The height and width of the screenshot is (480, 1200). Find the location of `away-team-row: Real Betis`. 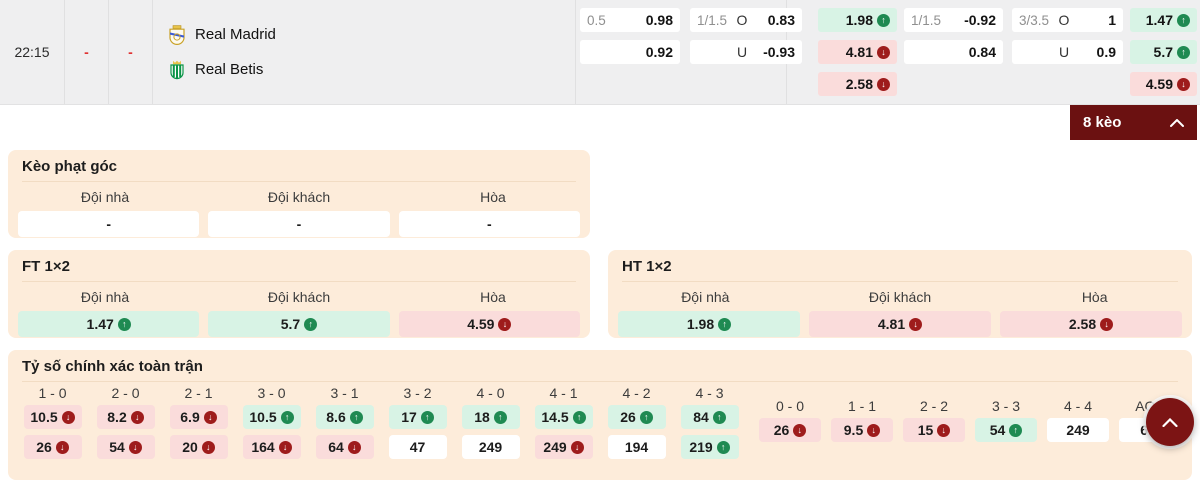

away-team-row: Real Betis is located at coordinates (371, 70).